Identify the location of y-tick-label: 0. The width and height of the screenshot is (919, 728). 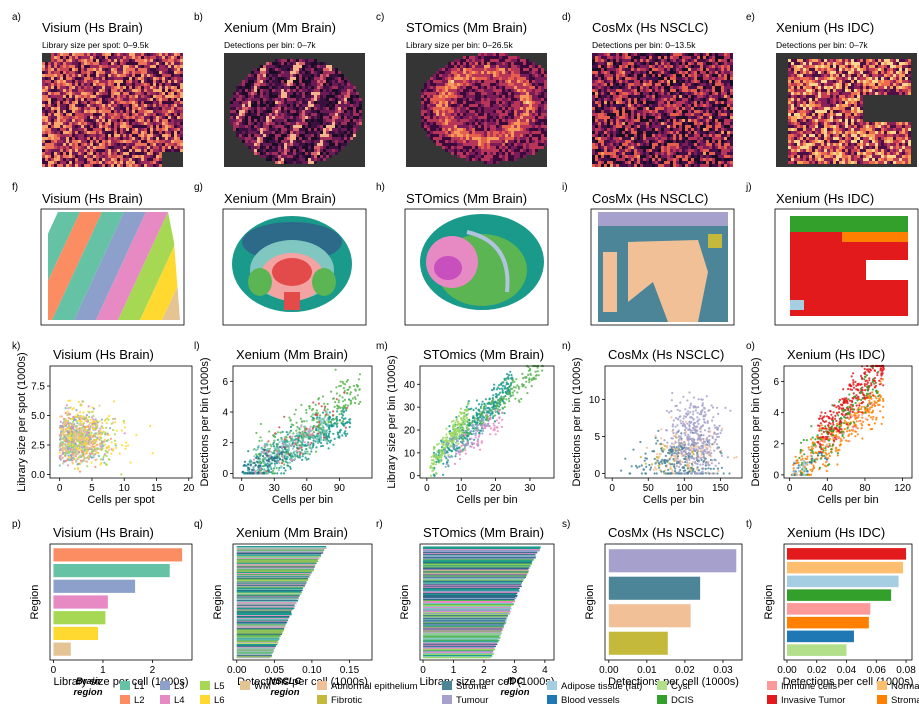
(412, 476).